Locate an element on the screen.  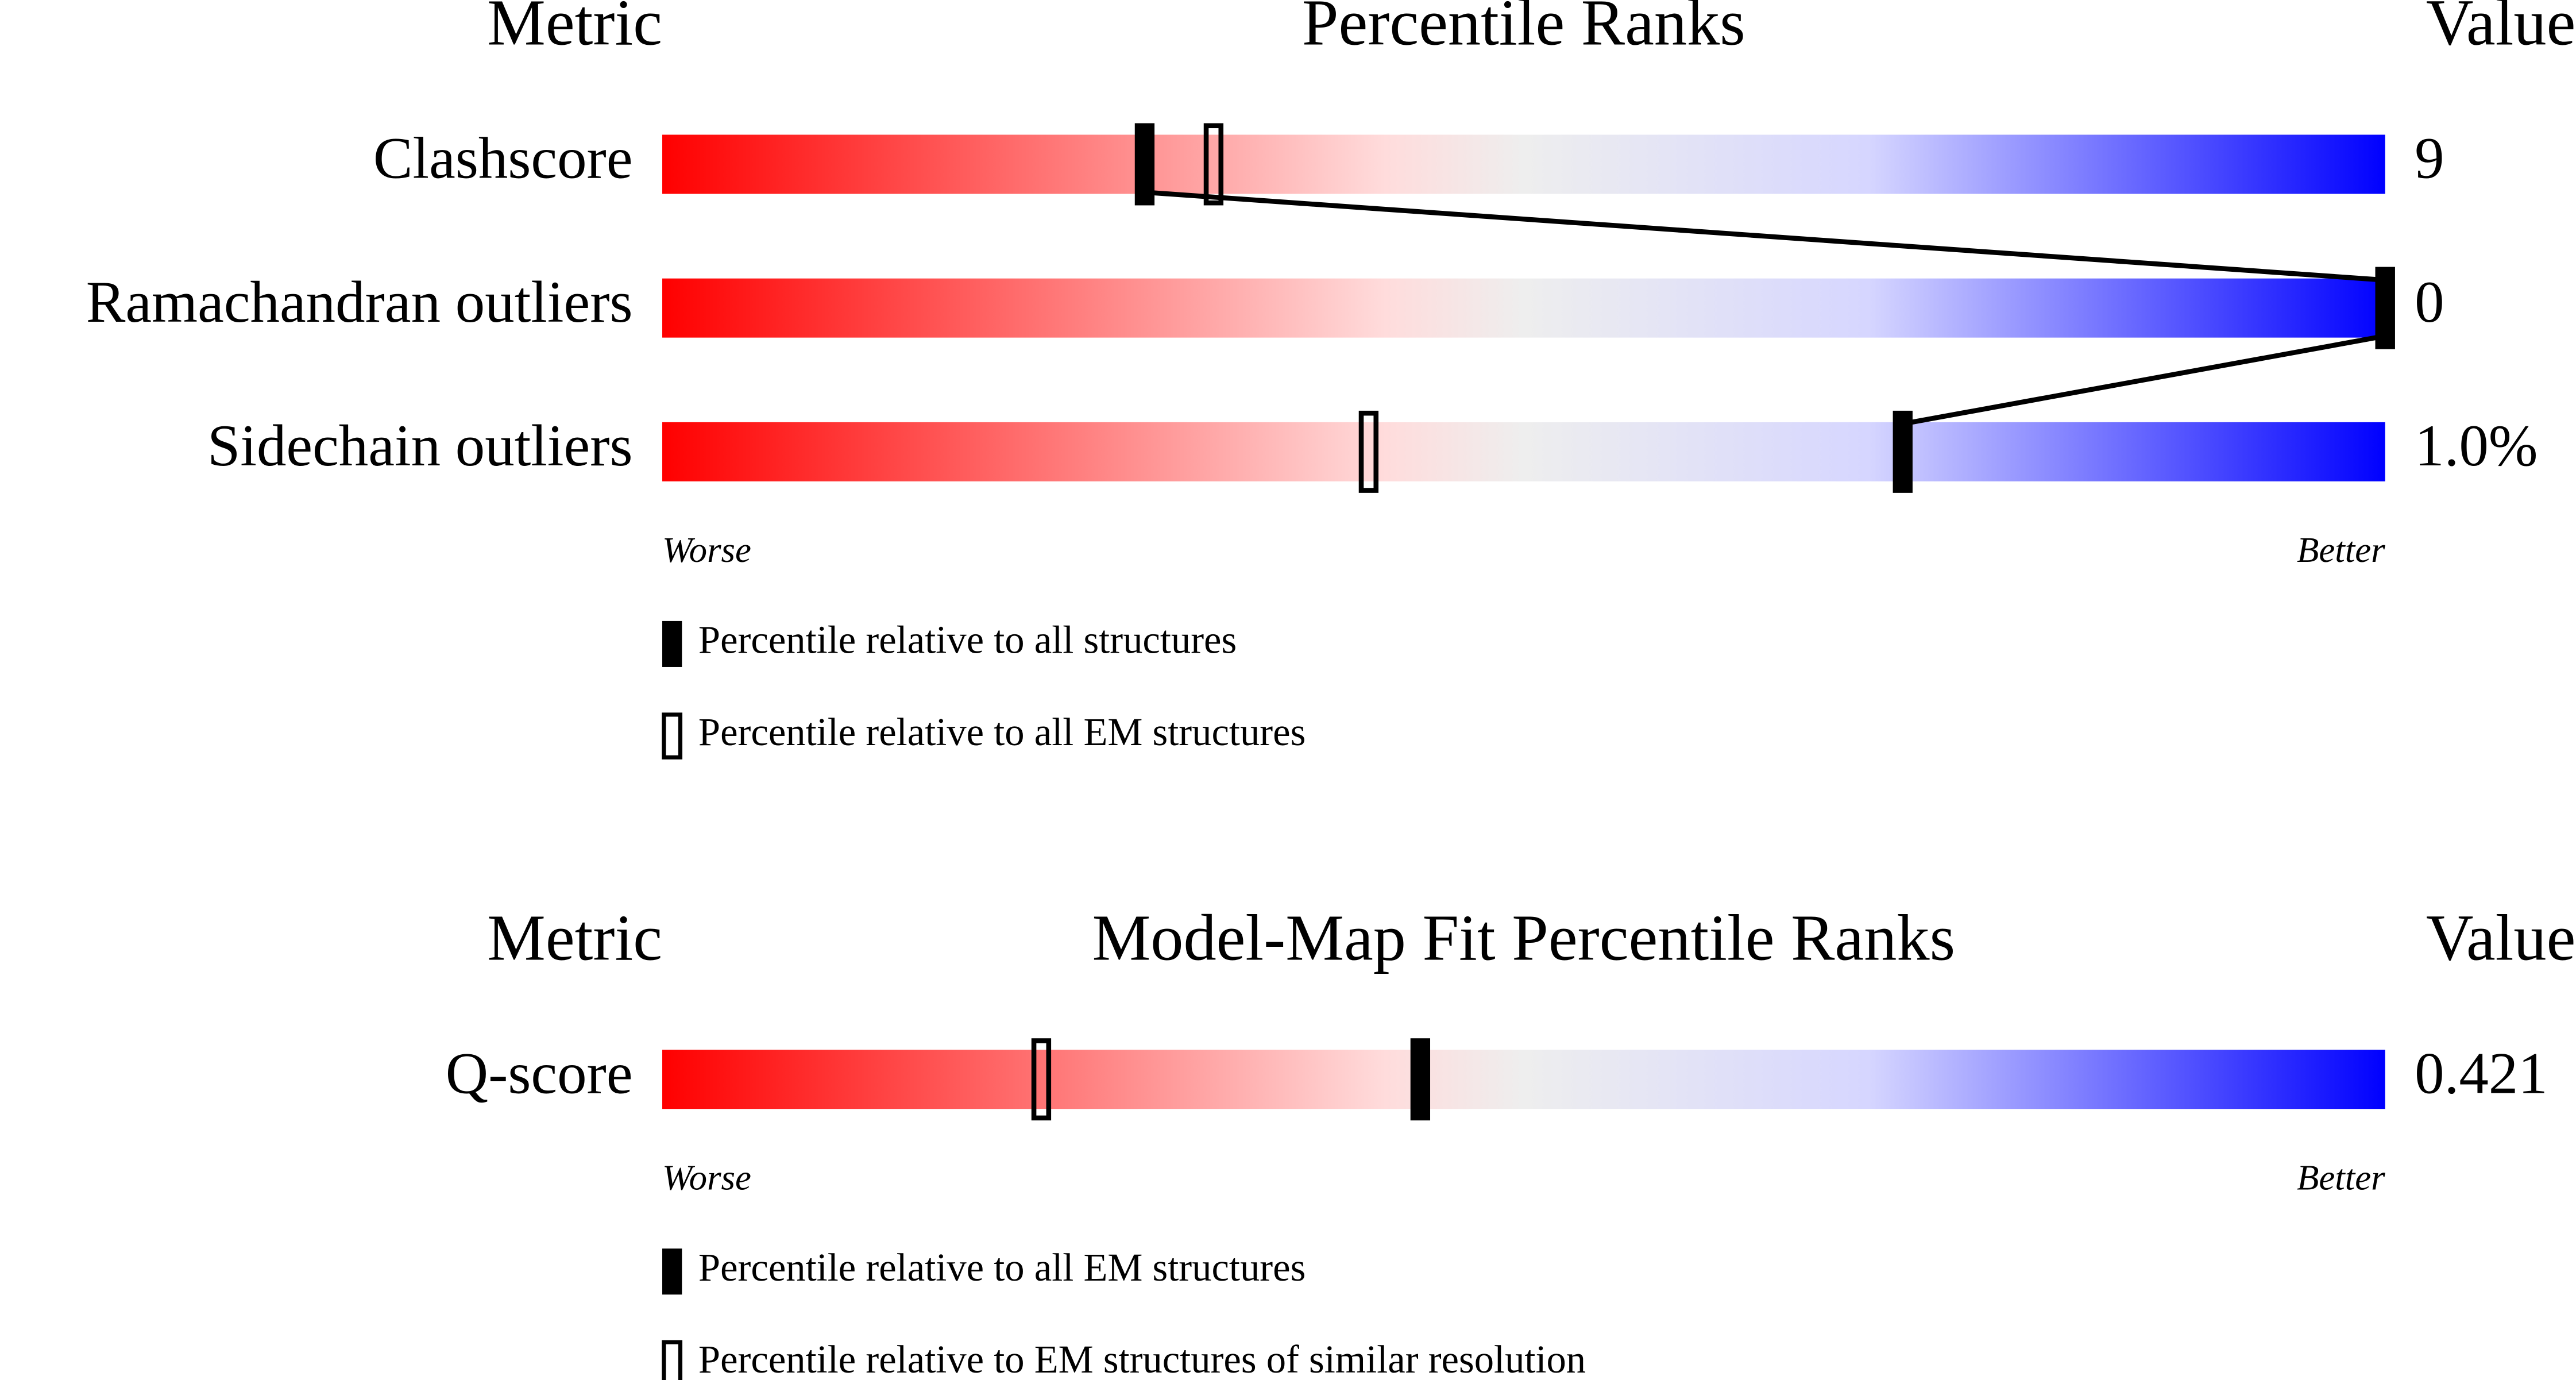
legend-label: Percentile relative to all structures is located at coordinates (967, 640).